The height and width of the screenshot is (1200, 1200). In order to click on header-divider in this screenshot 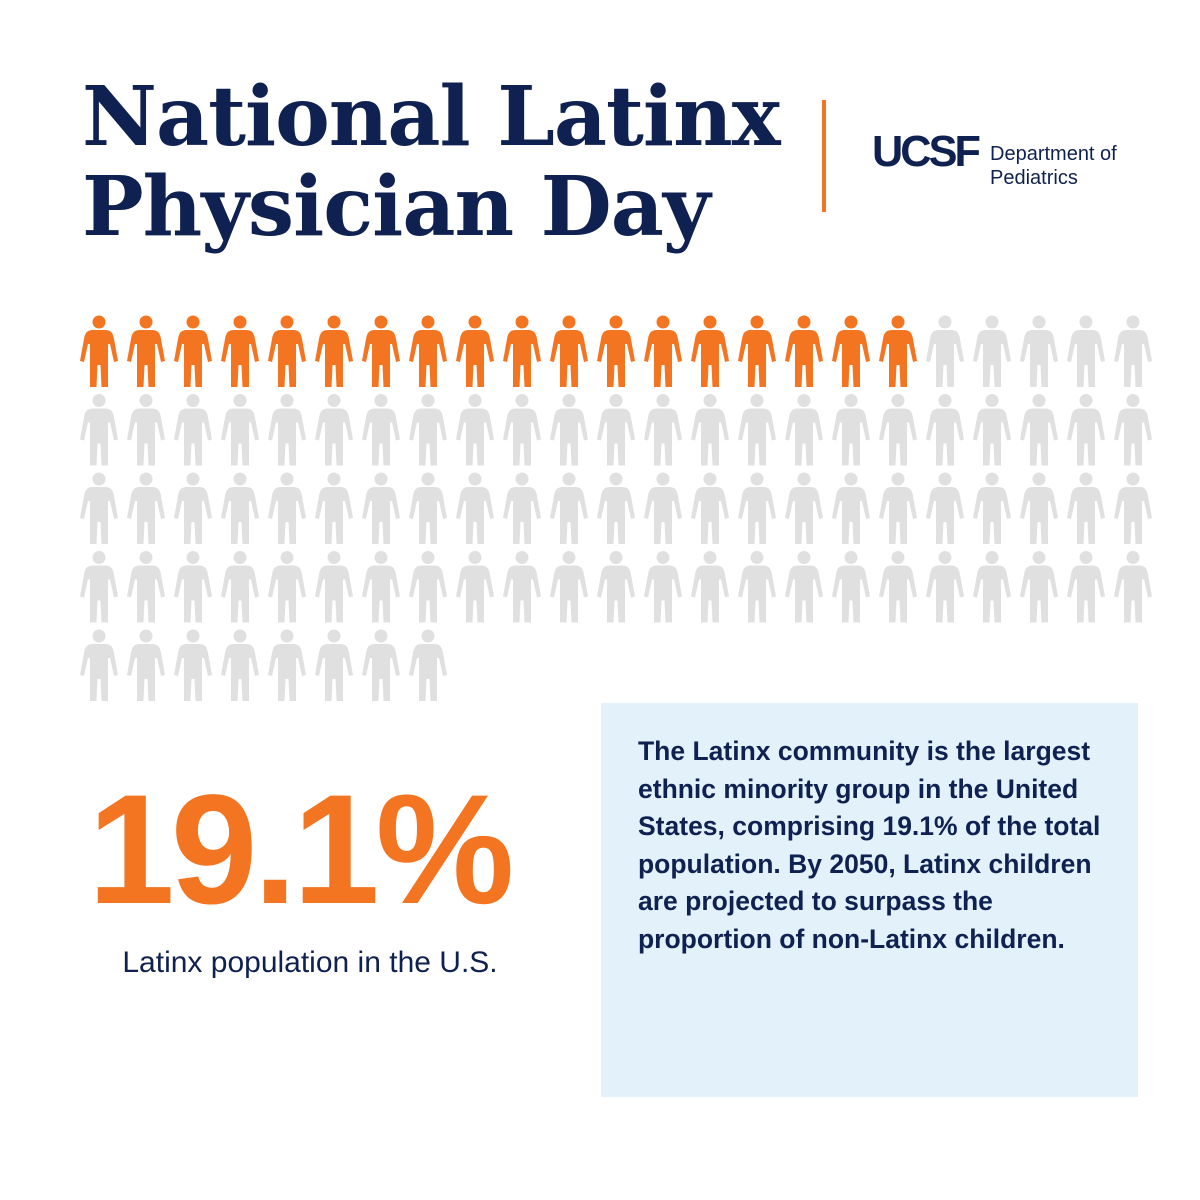, I will do `click(824, 156)`.